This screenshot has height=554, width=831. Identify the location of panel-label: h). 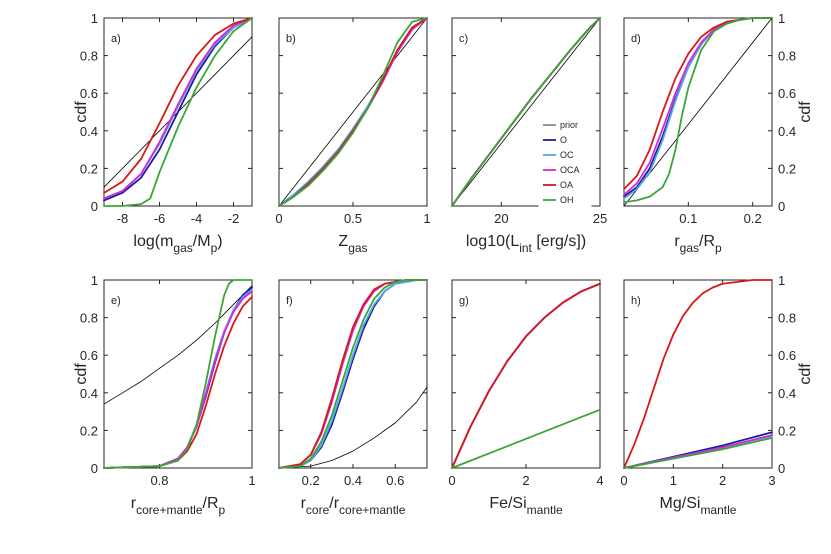
(636, 301).